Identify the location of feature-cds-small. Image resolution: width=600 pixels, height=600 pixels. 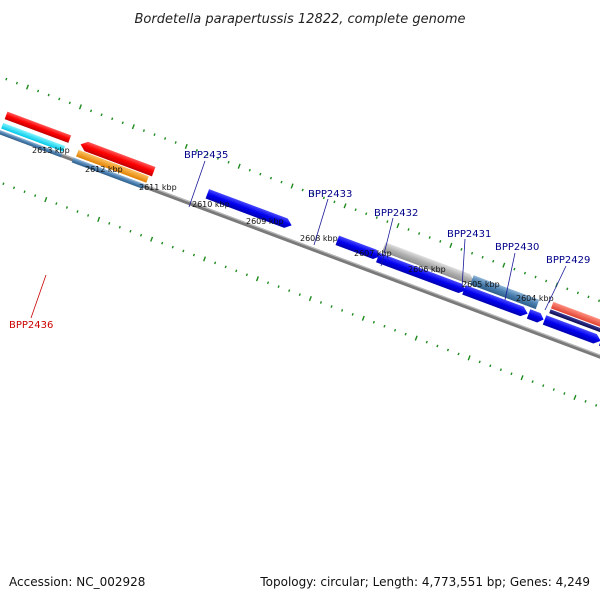
(535, 316).